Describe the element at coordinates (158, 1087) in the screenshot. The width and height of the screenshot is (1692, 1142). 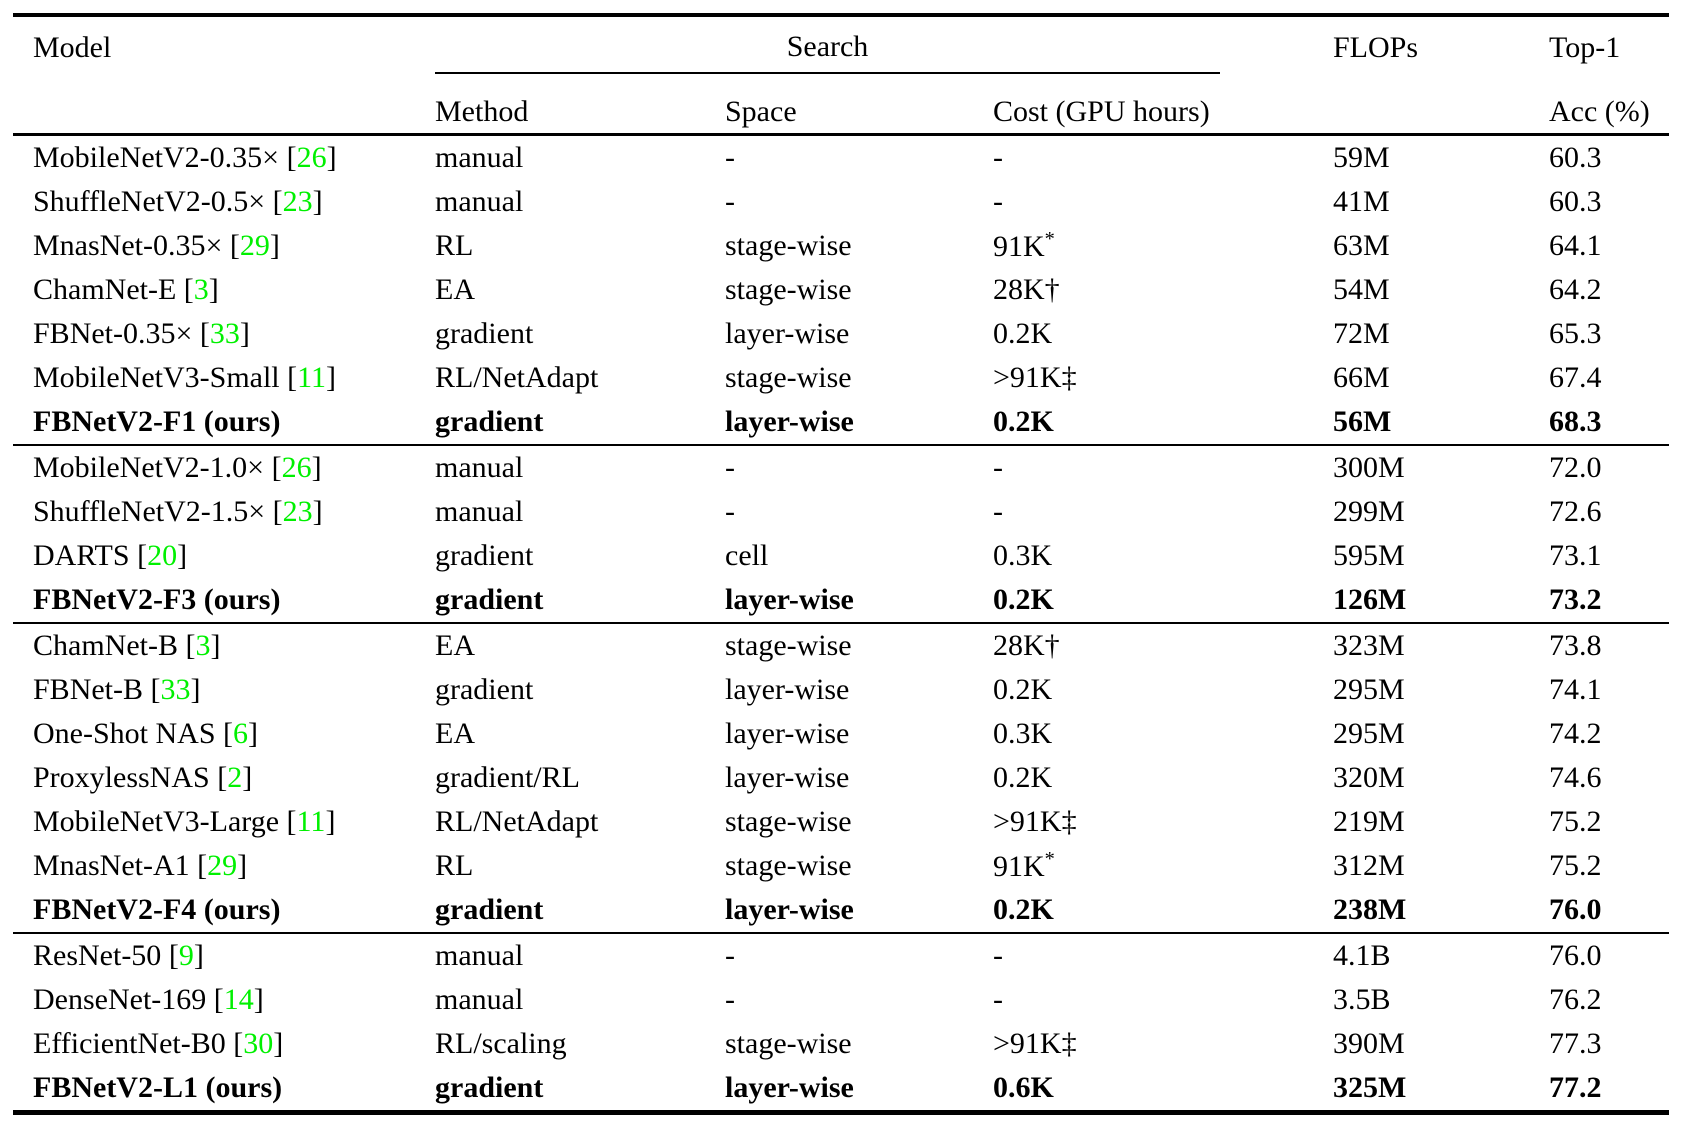
I see `cell-model: FBNetV2-L1 (ours)` at that location.